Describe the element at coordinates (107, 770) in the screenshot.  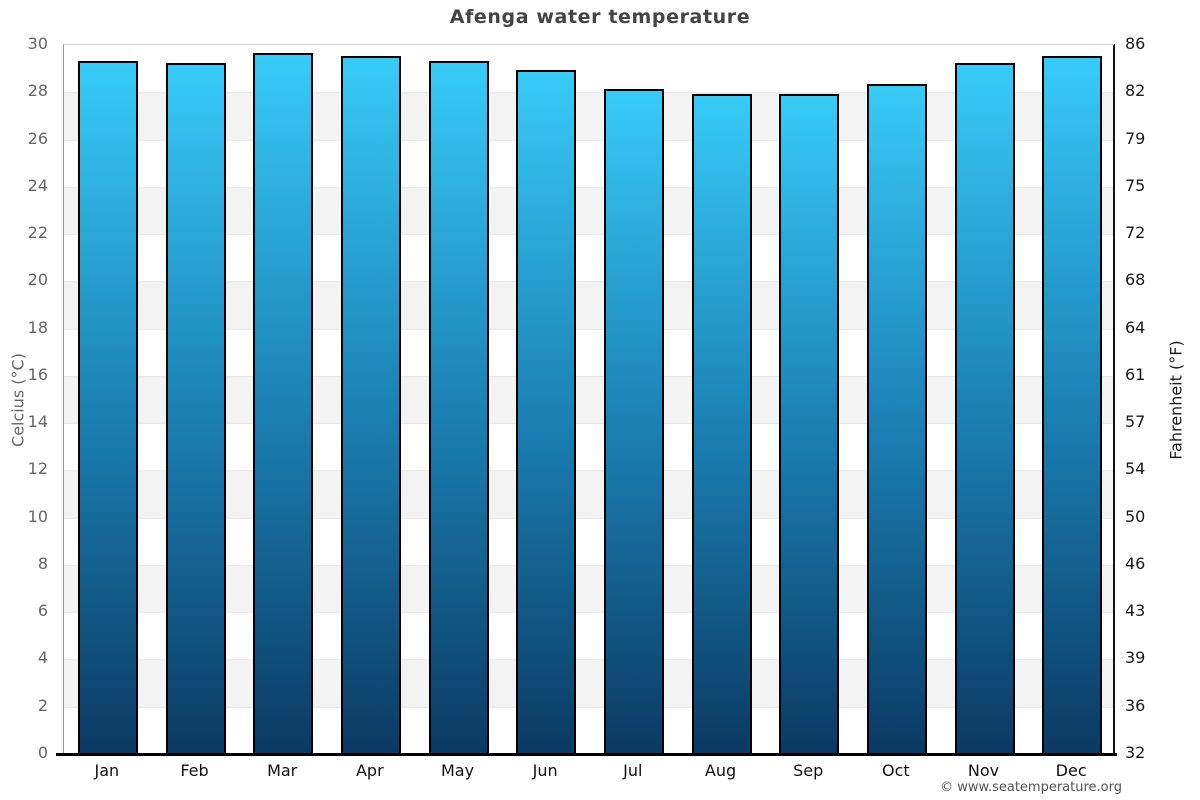
I see `month-label-jan: Jan` at that location.